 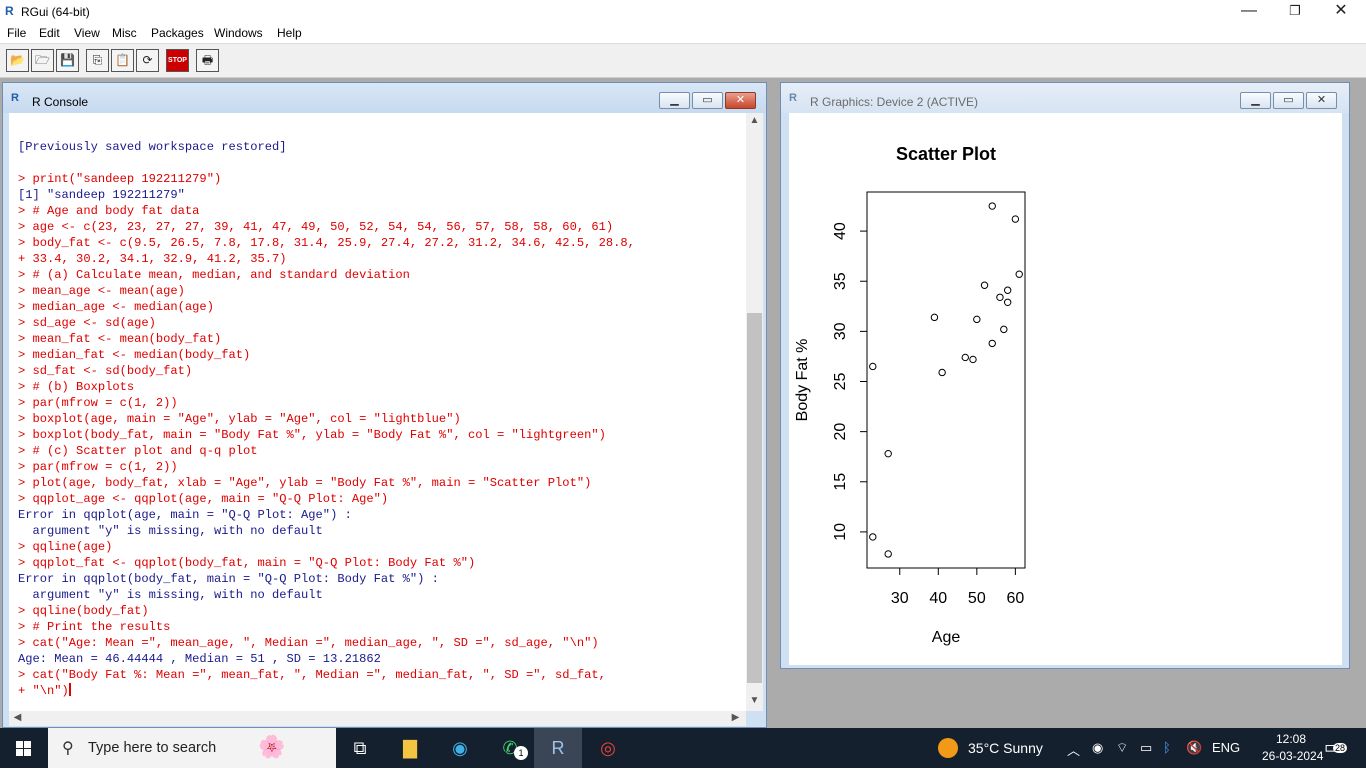 I want to click on rgui-taskbar-icon: R, so click(x=558, y=748).